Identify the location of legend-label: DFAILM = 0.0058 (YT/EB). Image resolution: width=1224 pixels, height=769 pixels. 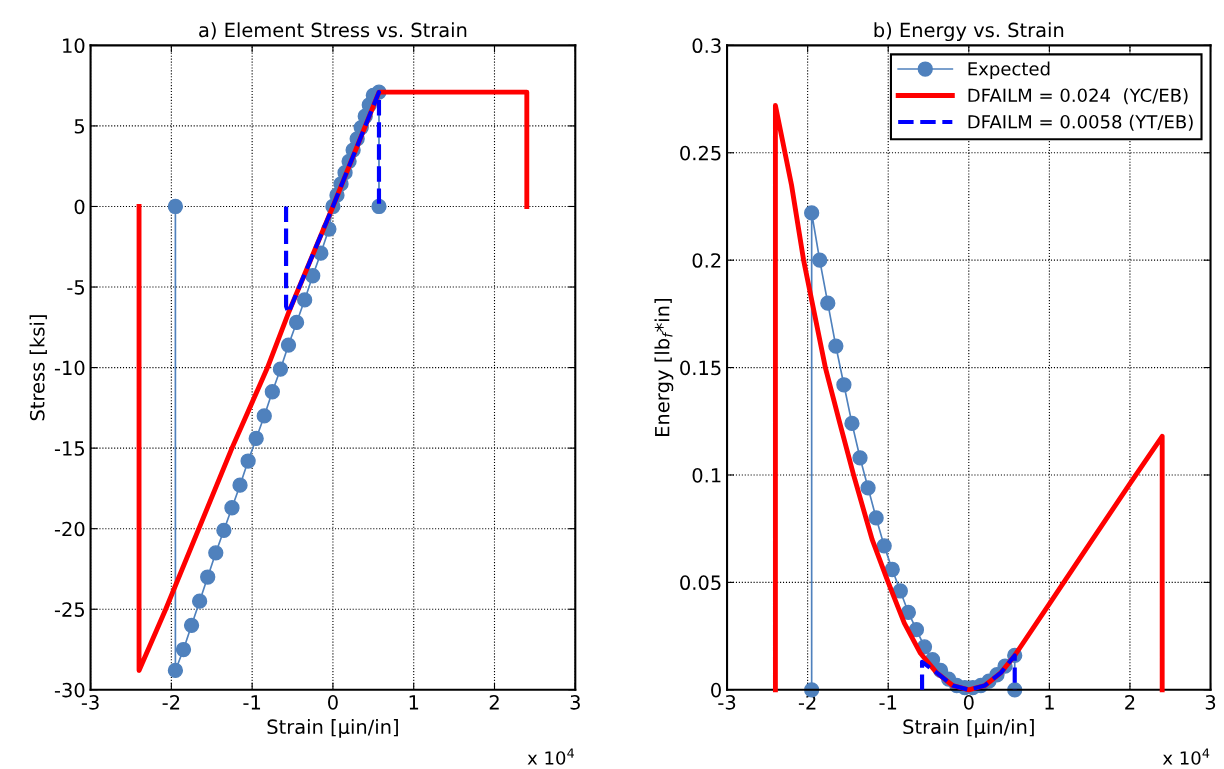
(1080, 122).